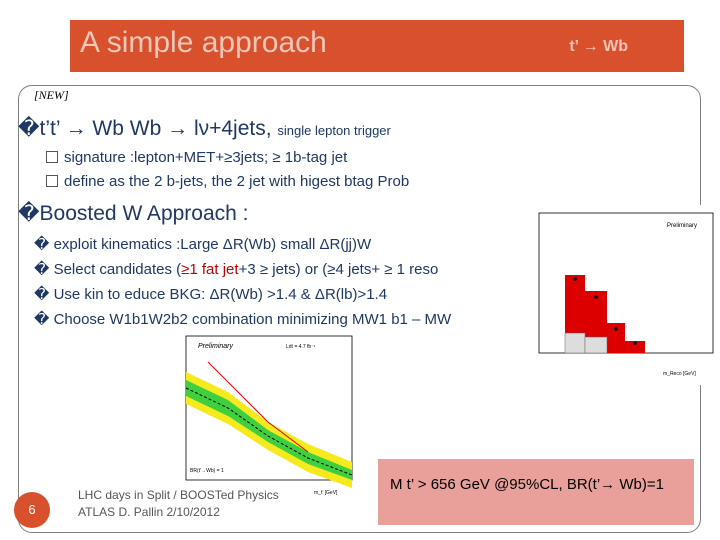 This screenshot has width=720, height=540. I want to click on title-right-label: t’ → Wb, so click(598, 46).